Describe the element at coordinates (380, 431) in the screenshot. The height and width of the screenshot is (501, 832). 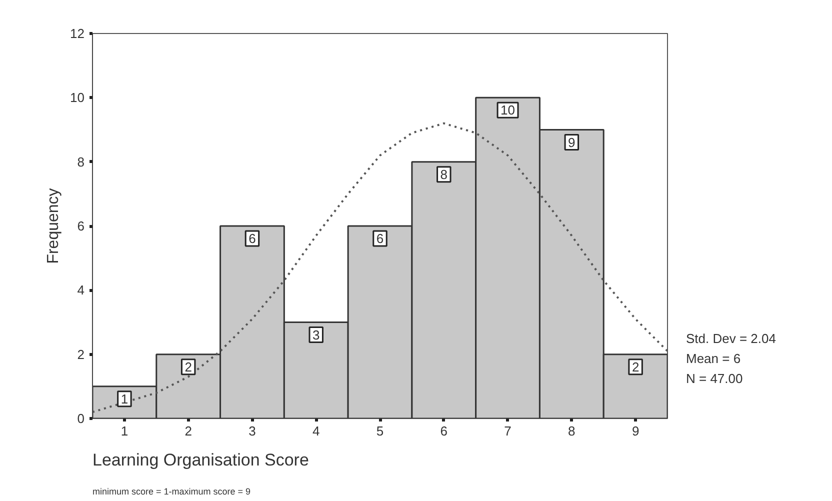
I see `x-tick-label: 5` at that location.